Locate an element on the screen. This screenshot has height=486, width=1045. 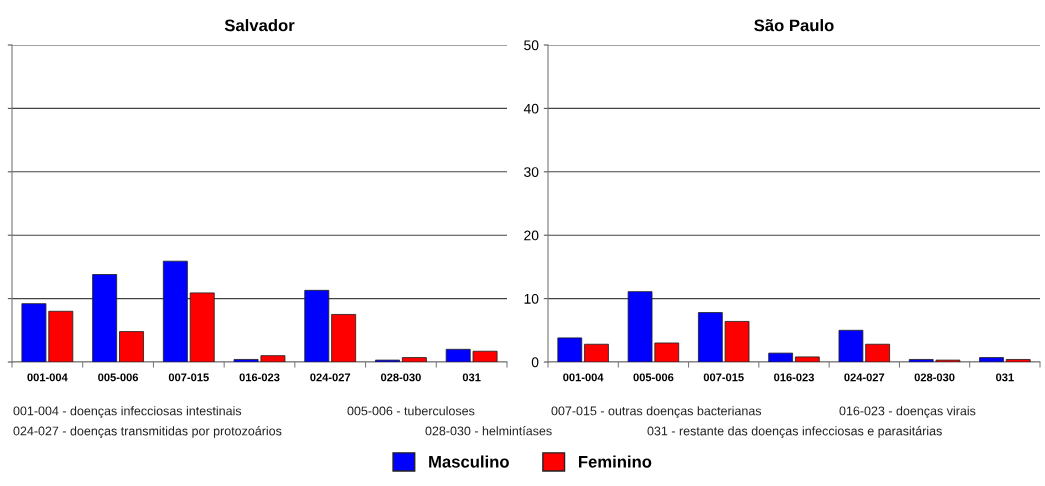
legend-label: Masculino is located at coordinates (469, 461).